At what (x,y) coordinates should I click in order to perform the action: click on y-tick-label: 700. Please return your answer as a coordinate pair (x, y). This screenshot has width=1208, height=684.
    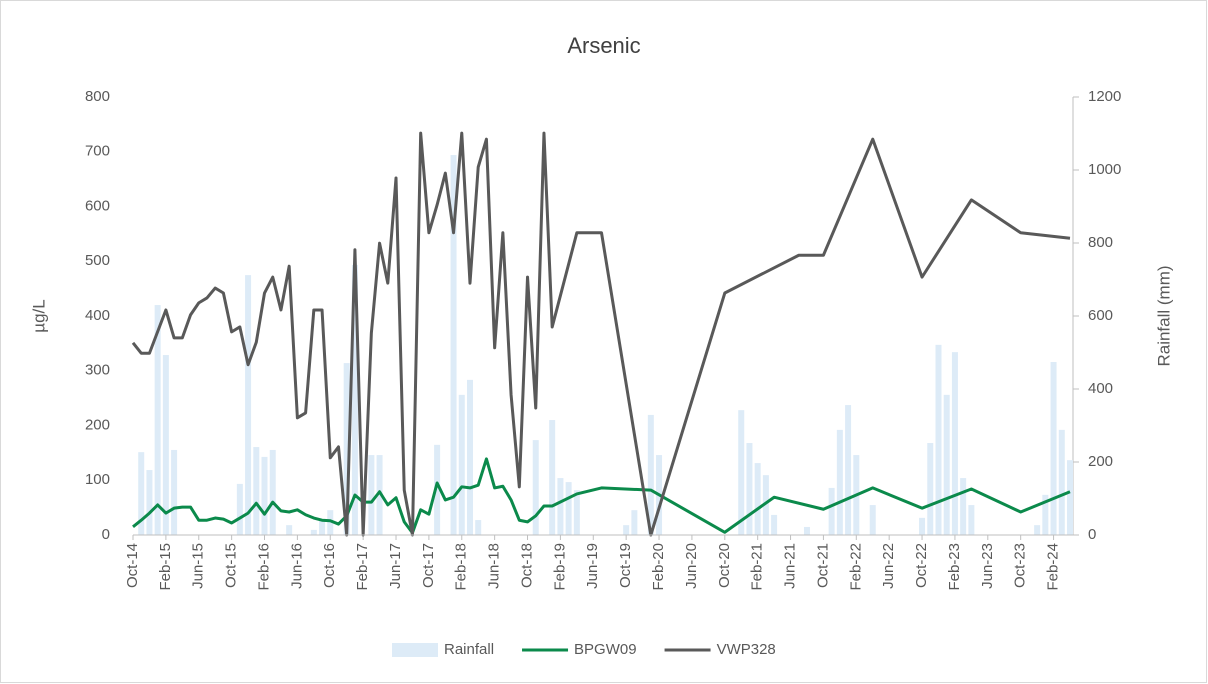
    Looking at the image, I should click on (97, 151).